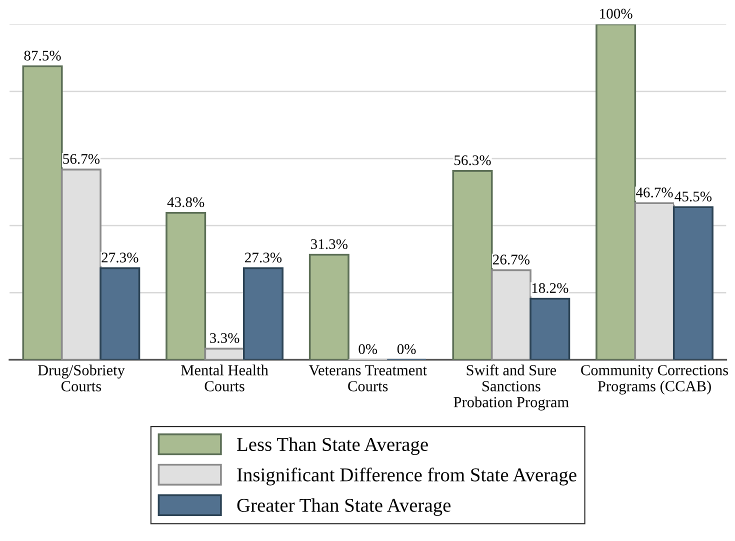 The image size is (735, 541). What do you see at coordinates (225, 338) in the screenshot?
I see `data-label: 3.3%` at bounding box center [225, 338].